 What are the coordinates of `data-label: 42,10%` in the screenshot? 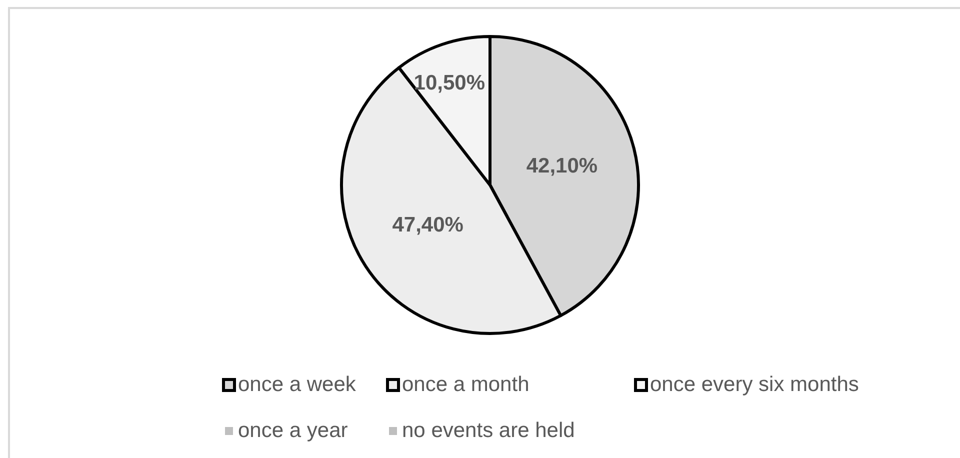 It's located at (562, 166).